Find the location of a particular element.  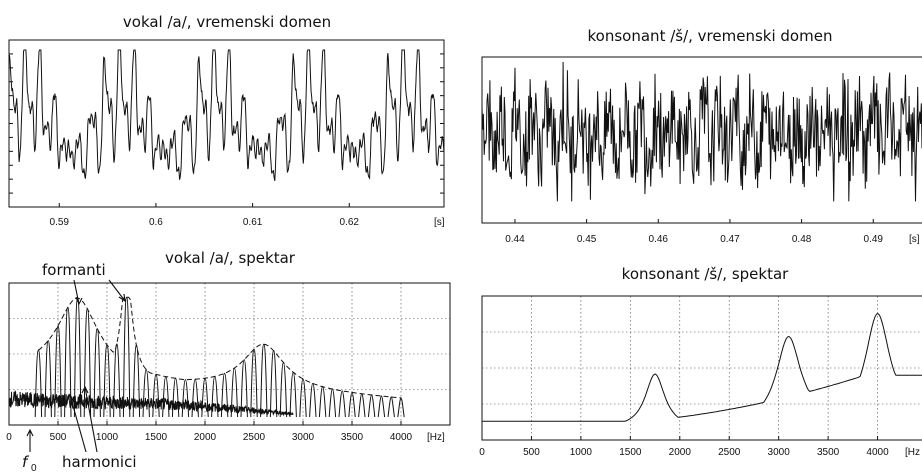

f0-arrowhead is located at coordinates (30, 432).